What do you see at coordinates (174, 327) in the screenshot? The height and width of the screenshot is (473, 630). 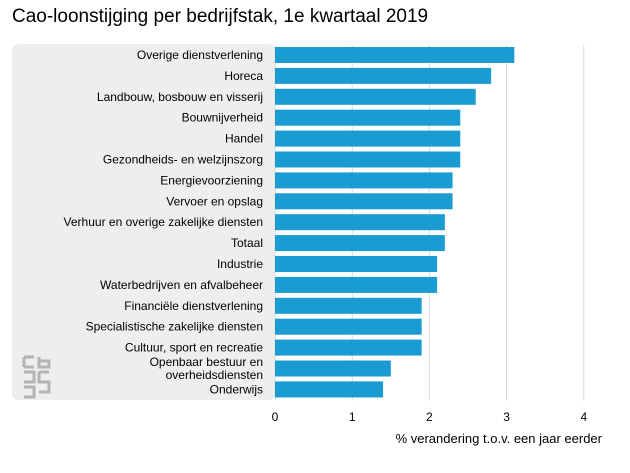 I see `category-label: Specialistische zakelijke diensten` at bounding box center [174, 327].